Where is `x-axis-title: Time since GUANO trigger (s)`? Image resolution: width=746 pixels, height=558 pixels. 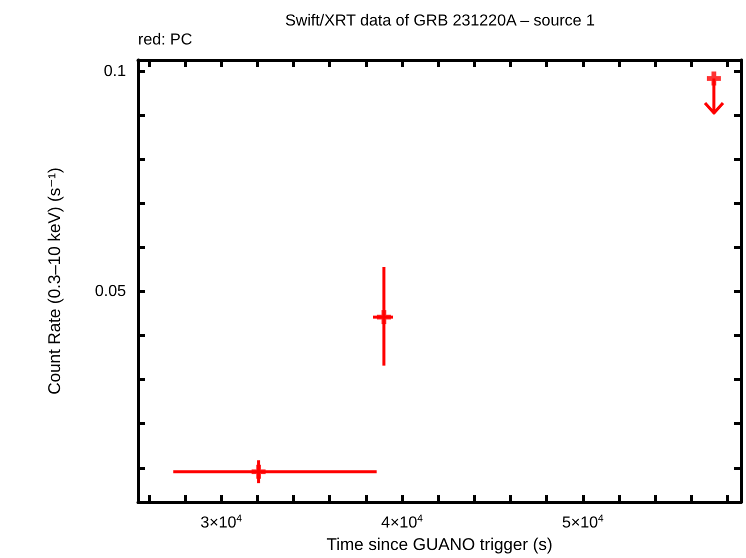
x-axis-title: Time since GUANO trigger (s) is located at coordinates (439, 544).